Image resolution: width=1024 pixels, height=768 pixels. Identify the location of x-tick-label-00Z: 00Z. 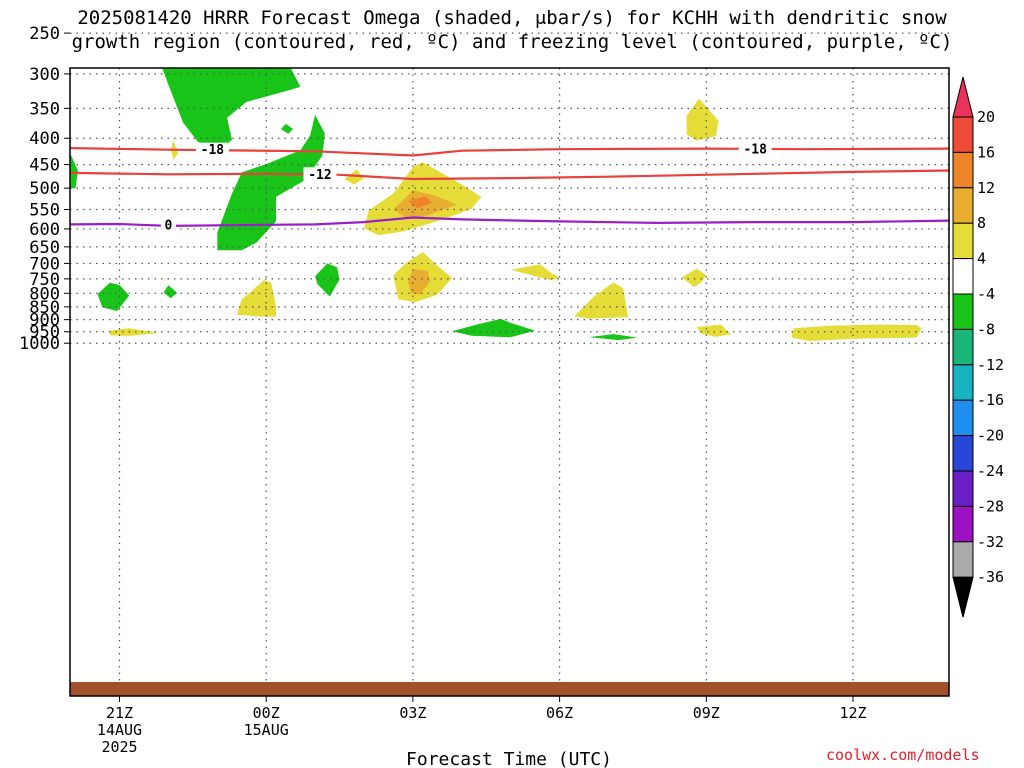
(266, 713).